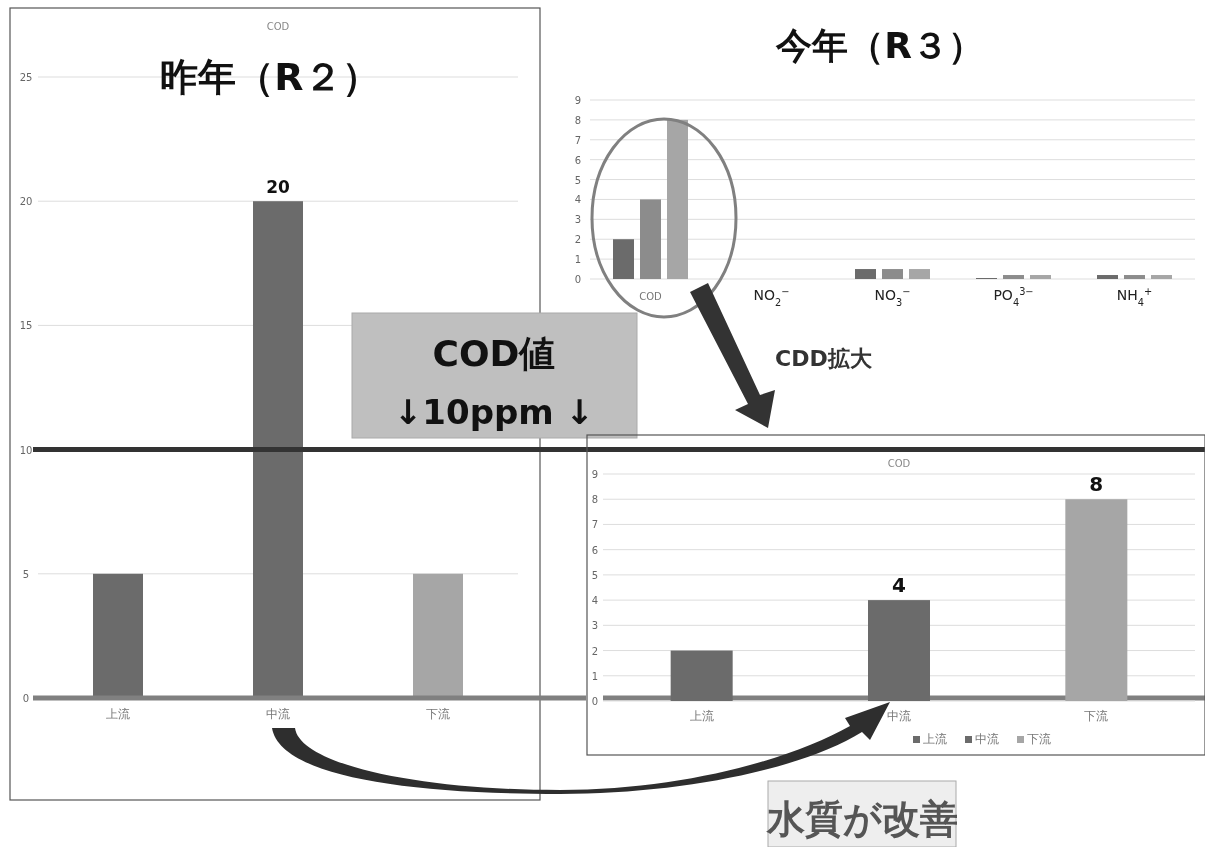  I want to click on legend-label: 下流, so click(1039, 739).